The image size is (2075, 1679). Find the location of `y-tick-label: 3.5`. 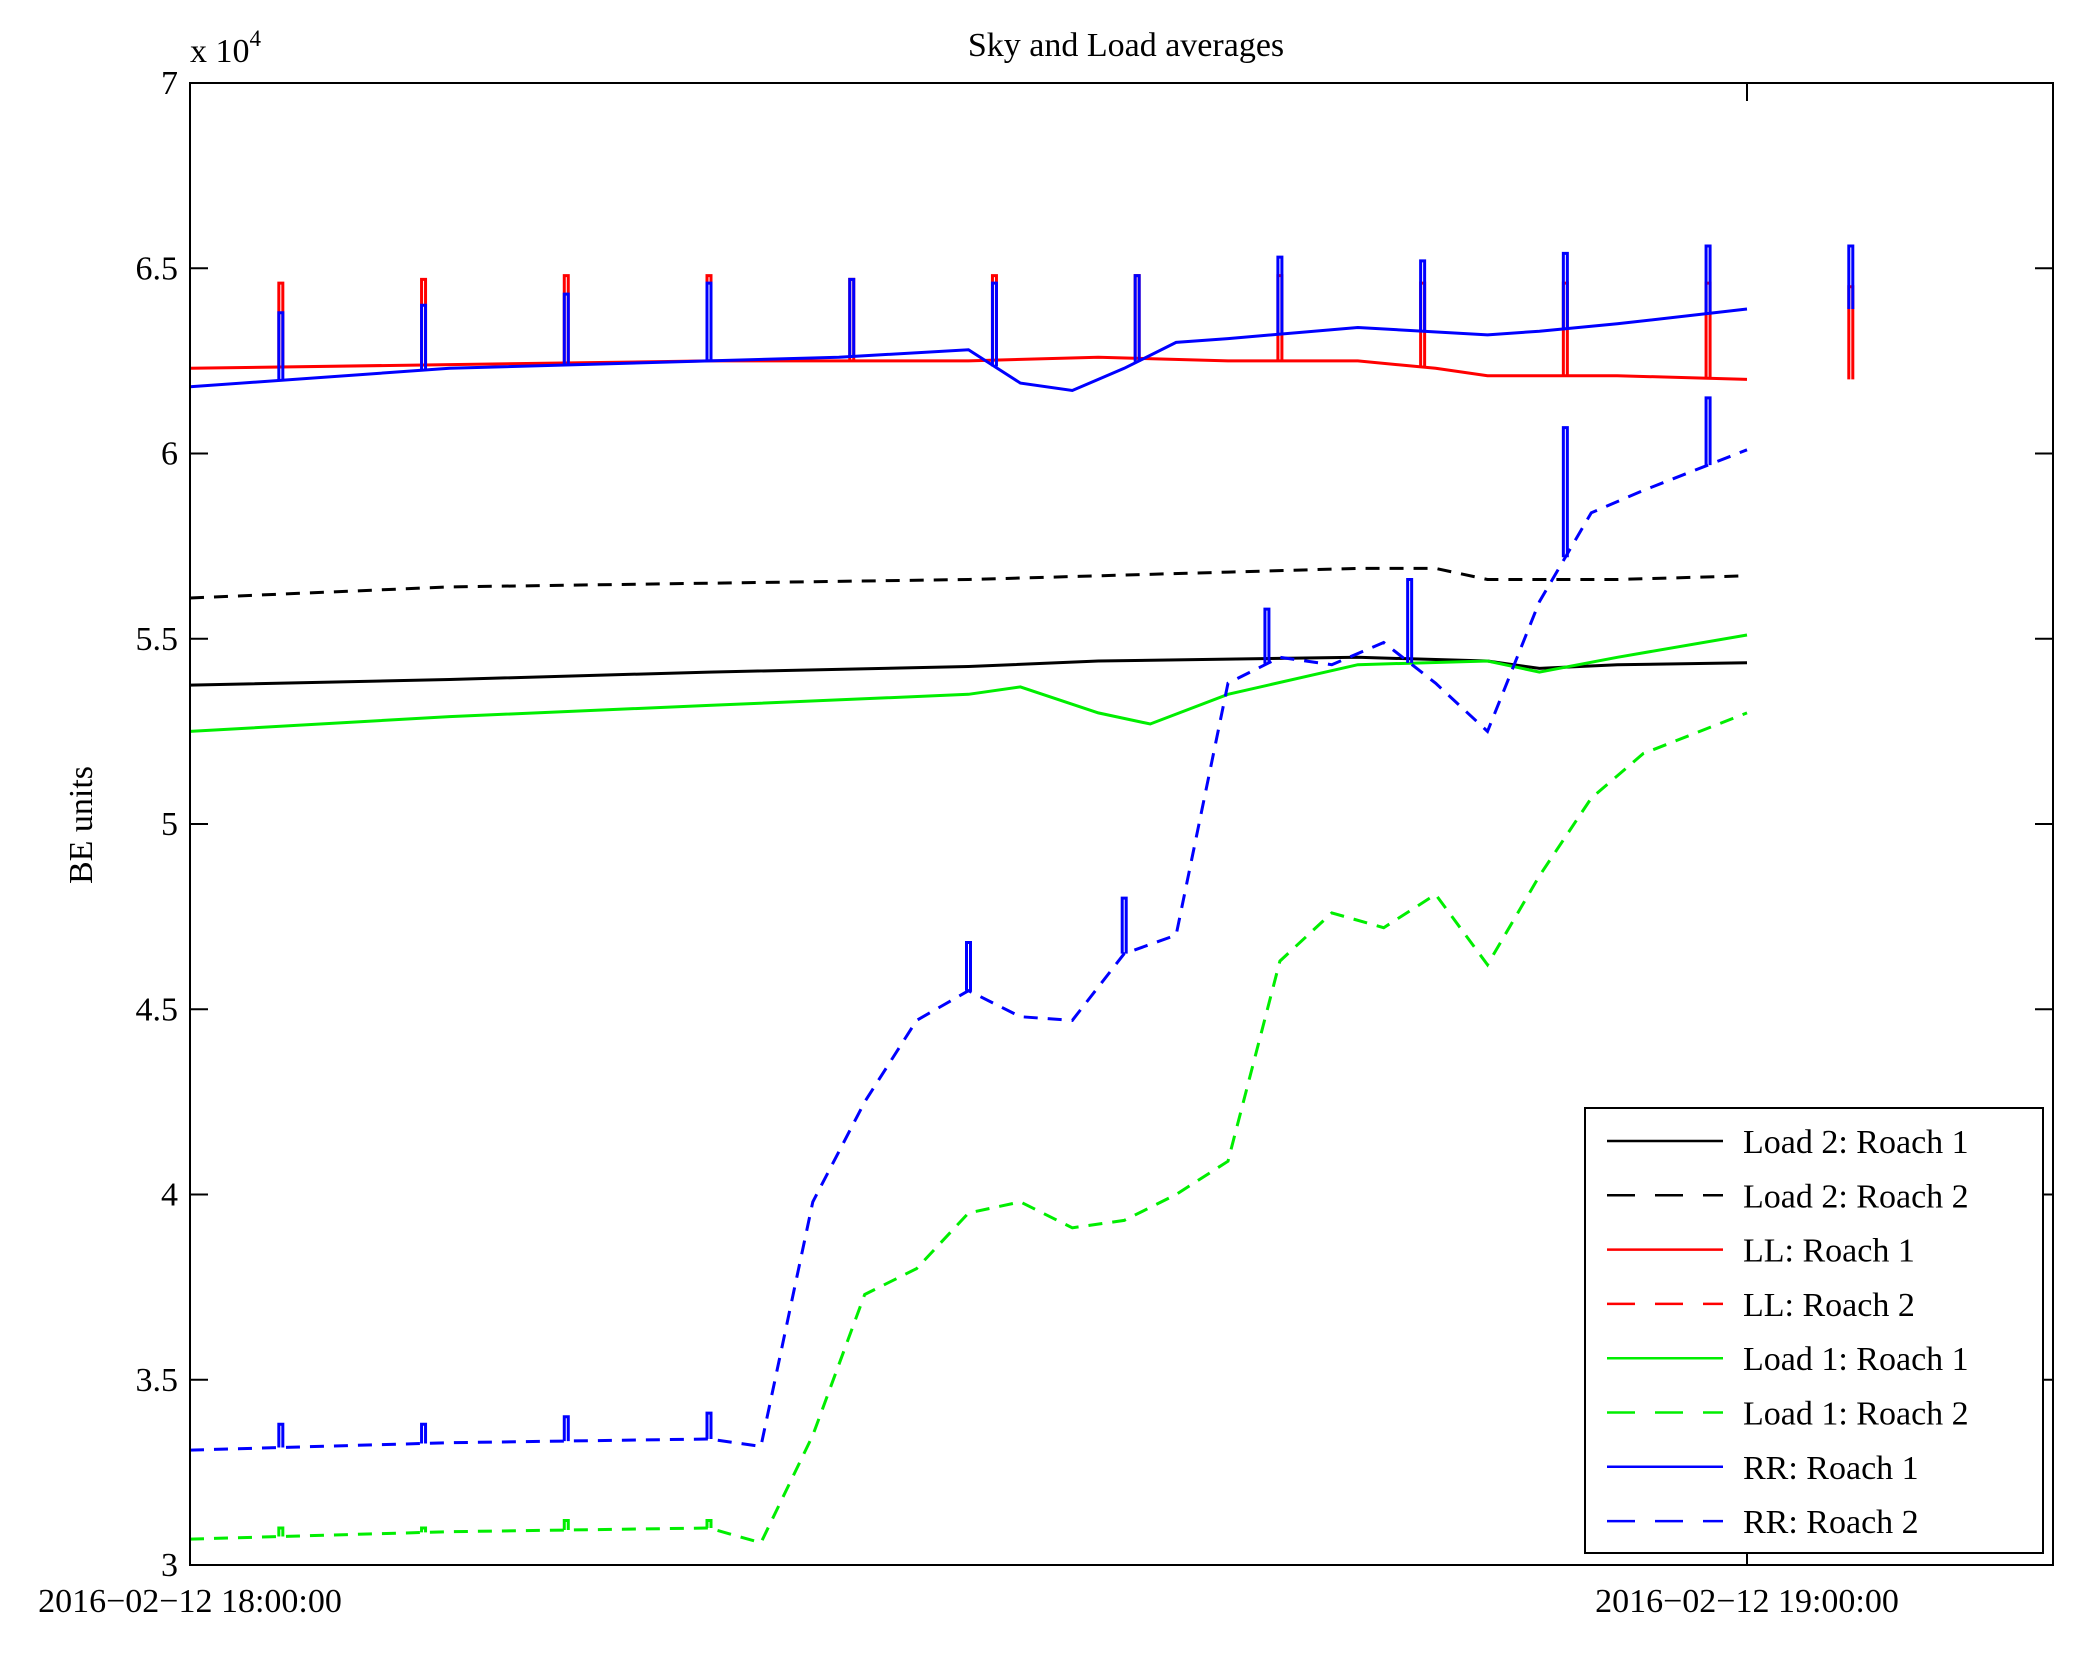

y-tick-label: 3.5 is located at coordinates (157, 1380).